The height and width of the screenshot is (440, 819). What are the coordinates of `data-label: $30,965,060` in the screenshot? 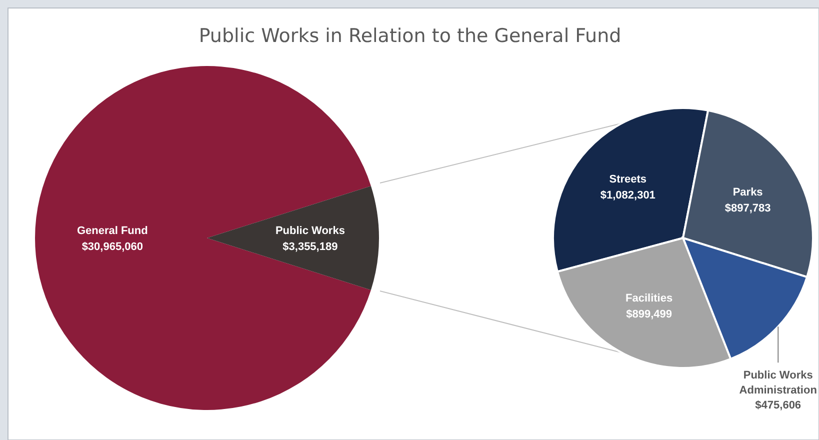 It's located at (112, 247).